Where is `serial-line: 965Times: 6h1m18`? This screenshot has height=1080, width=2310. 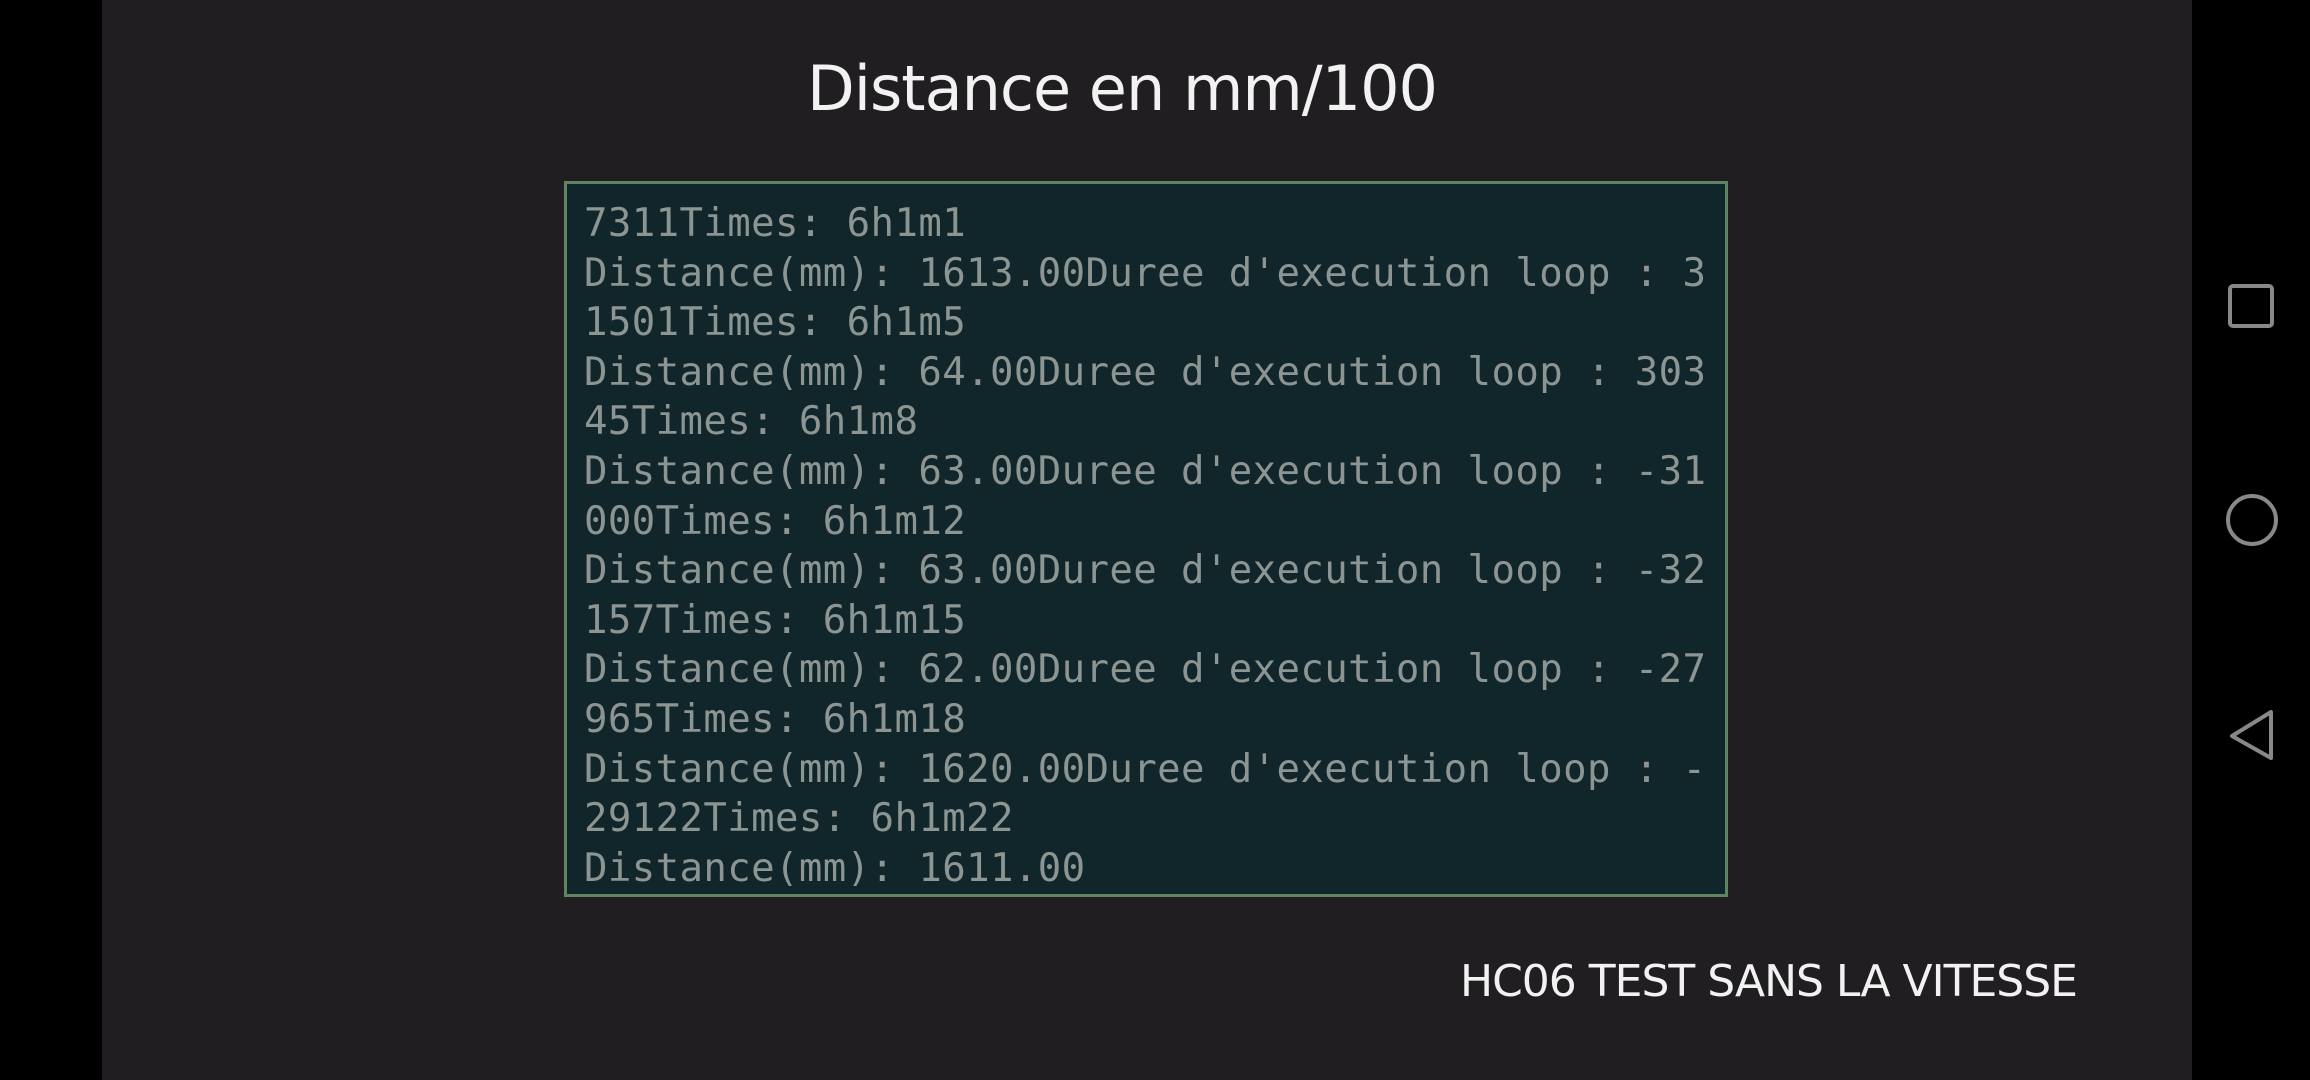 serial-line: 965Times: 6h1m18 is located at coordinates (775, 719).